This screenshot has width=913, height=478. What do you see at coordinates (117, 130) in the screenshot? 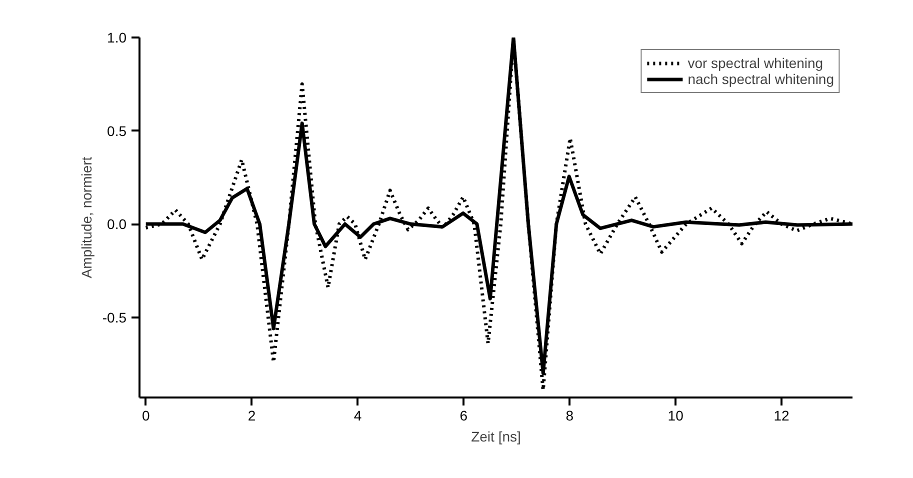
I see `y-tick-label: 0.5` at bounding box center [117, 130].